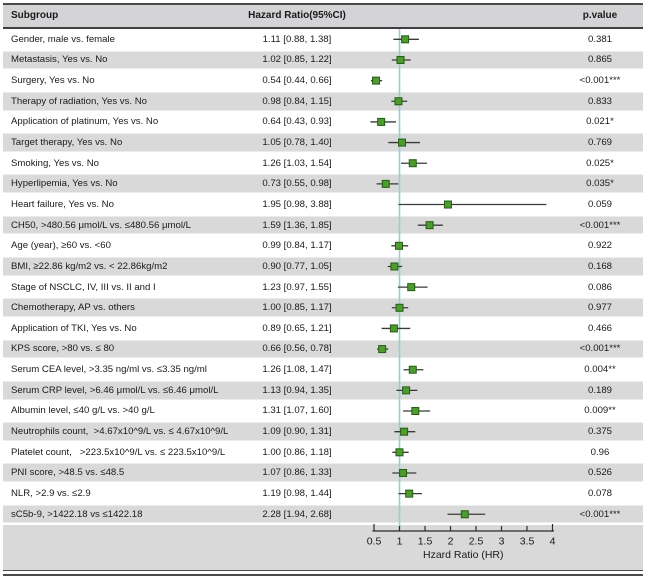 The height and width of the screenshot is (578, 646). I want to click on hr-ci-value: 1.00 [0.86, 1.18], so click(297, 452).